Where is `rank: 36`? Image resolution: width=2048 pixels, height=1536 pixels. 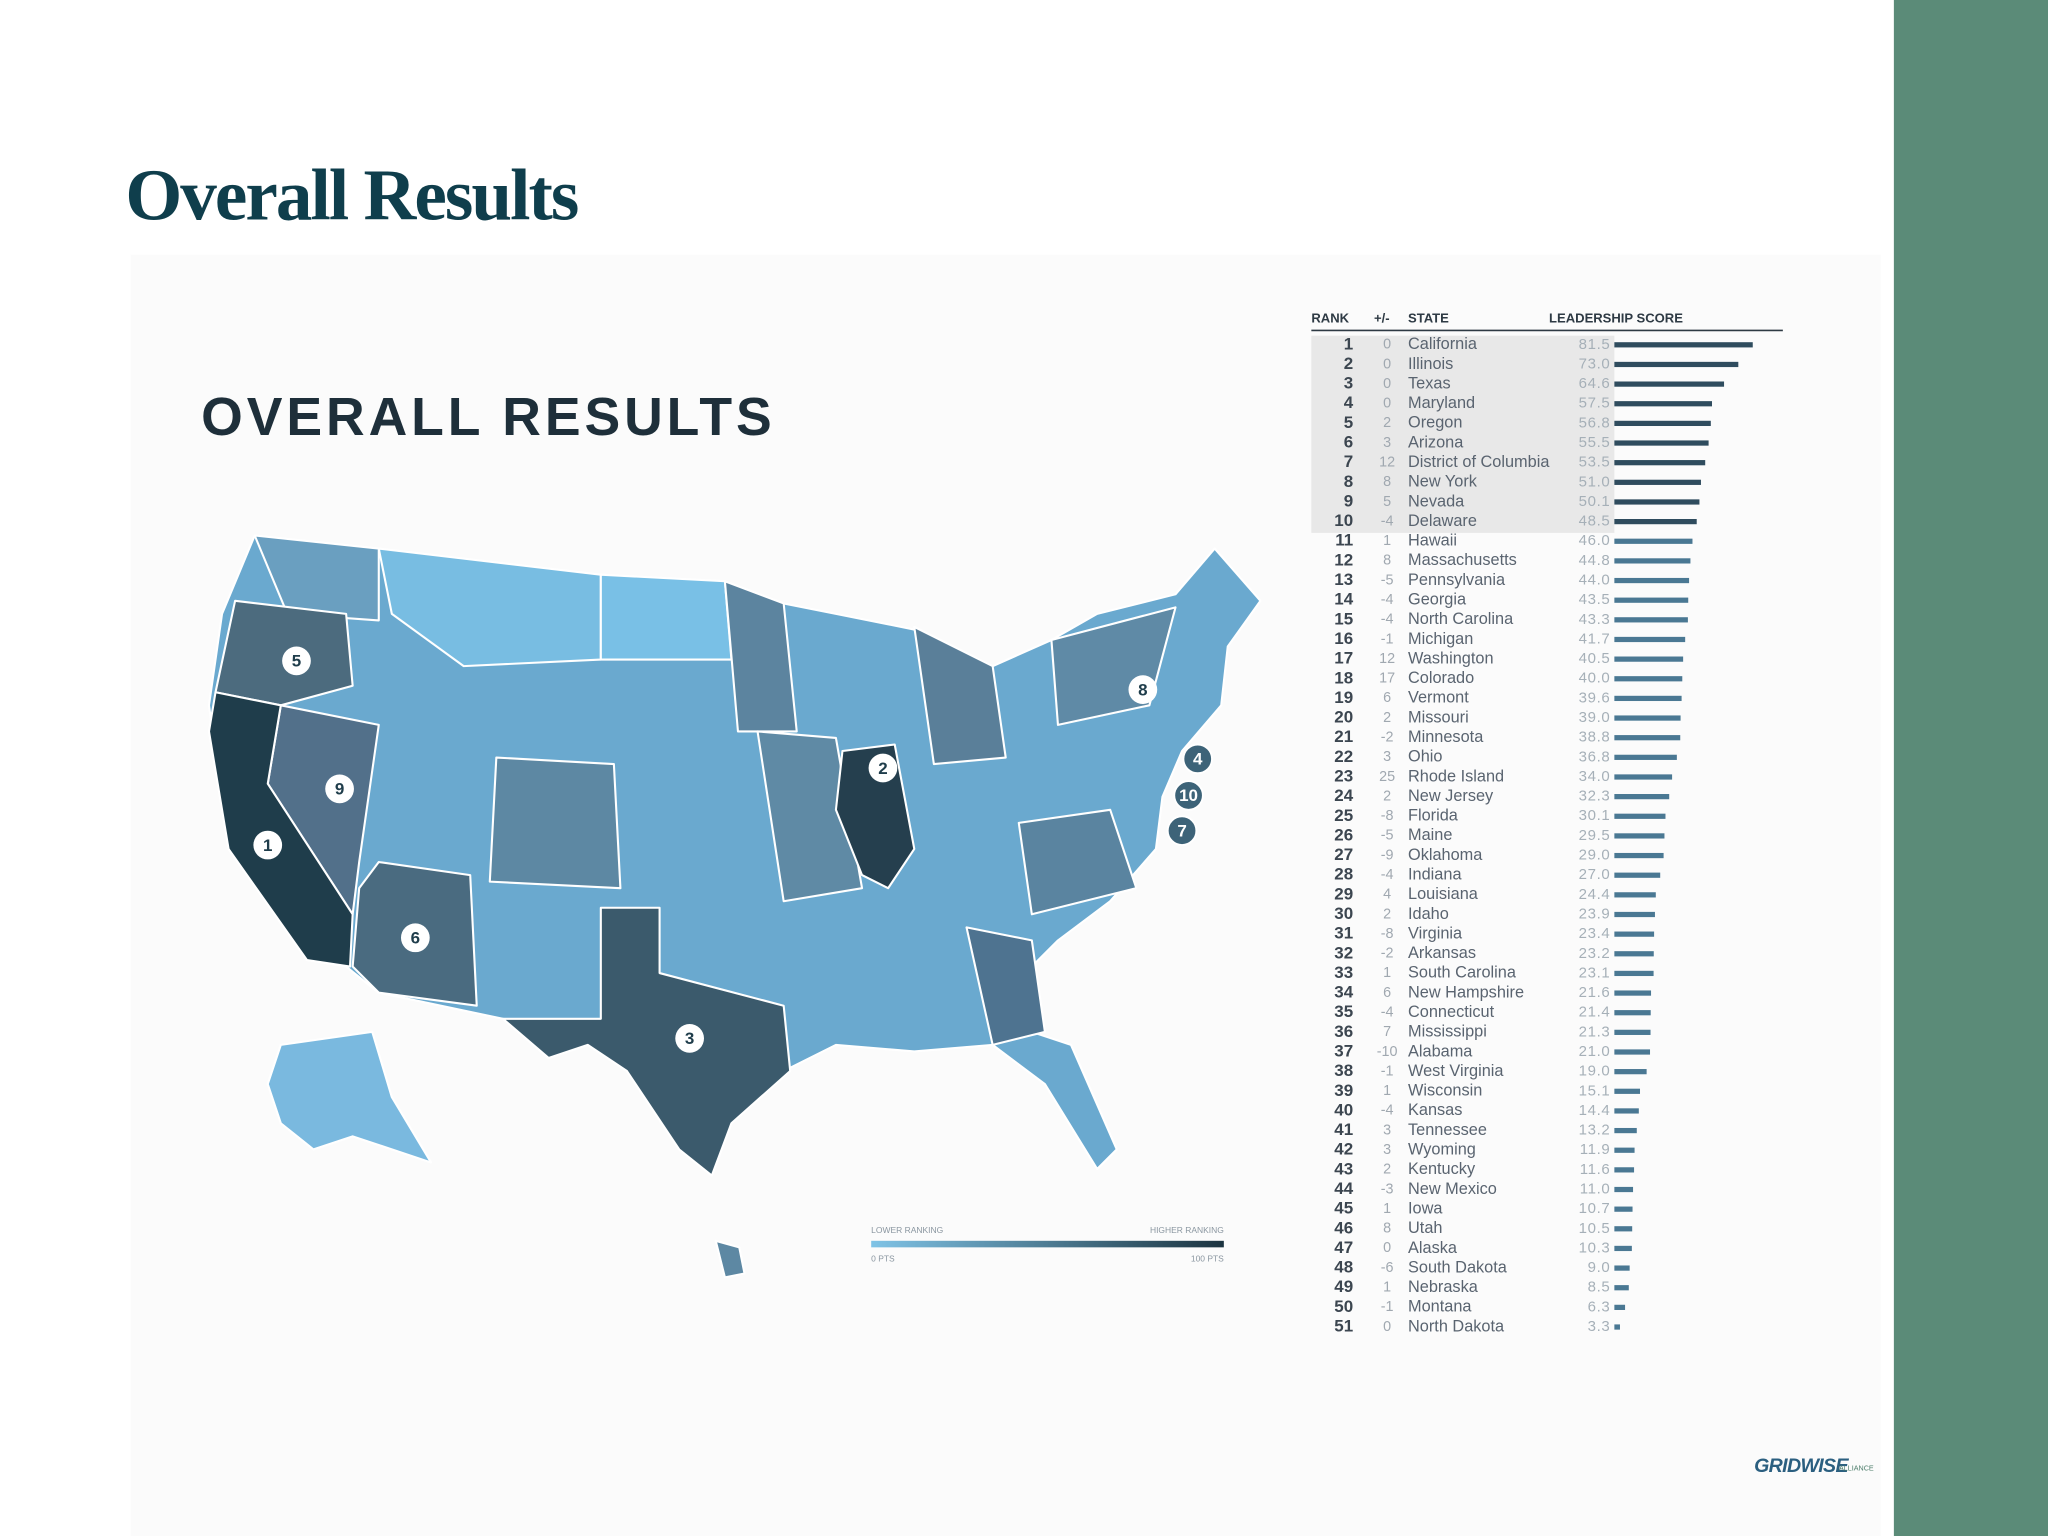
rank: 36 is located at coordinates (1343, 1031).